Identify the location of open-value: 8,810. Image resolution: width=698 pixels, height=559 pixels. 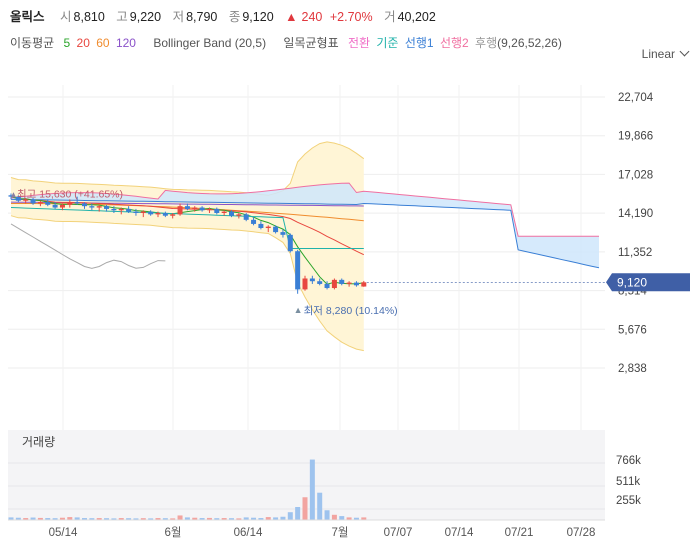
(89, 17).